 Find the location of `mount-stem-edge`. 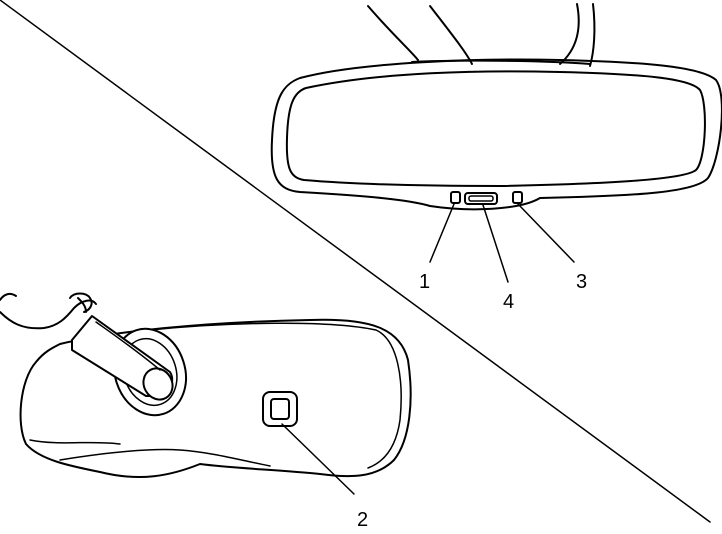

mount-stem-edge is located at coordinates (128, 346).